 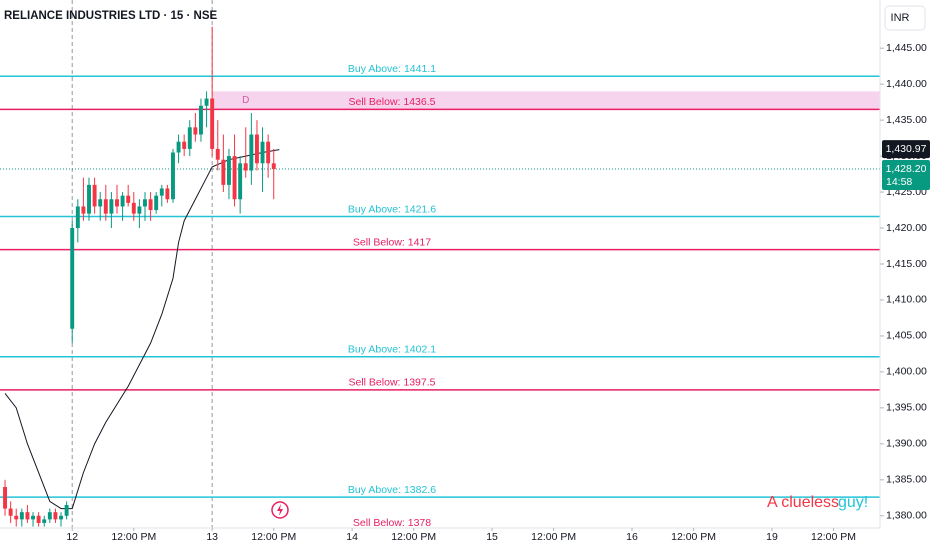 I want to click on y-tick-label: 1,410.00, so click(x=906, y=300).